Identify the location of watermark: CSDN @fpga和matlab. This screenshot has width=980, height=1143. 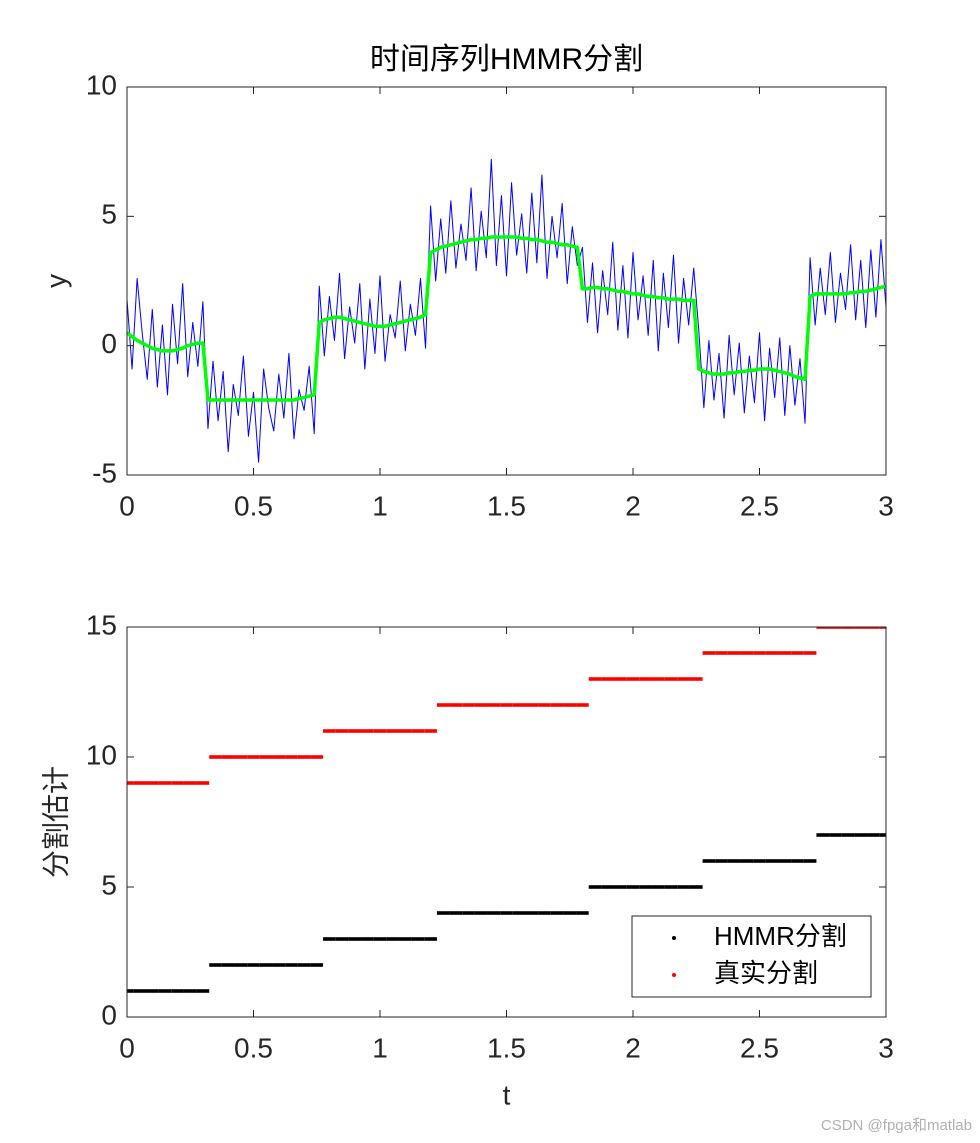
(896, 1125).